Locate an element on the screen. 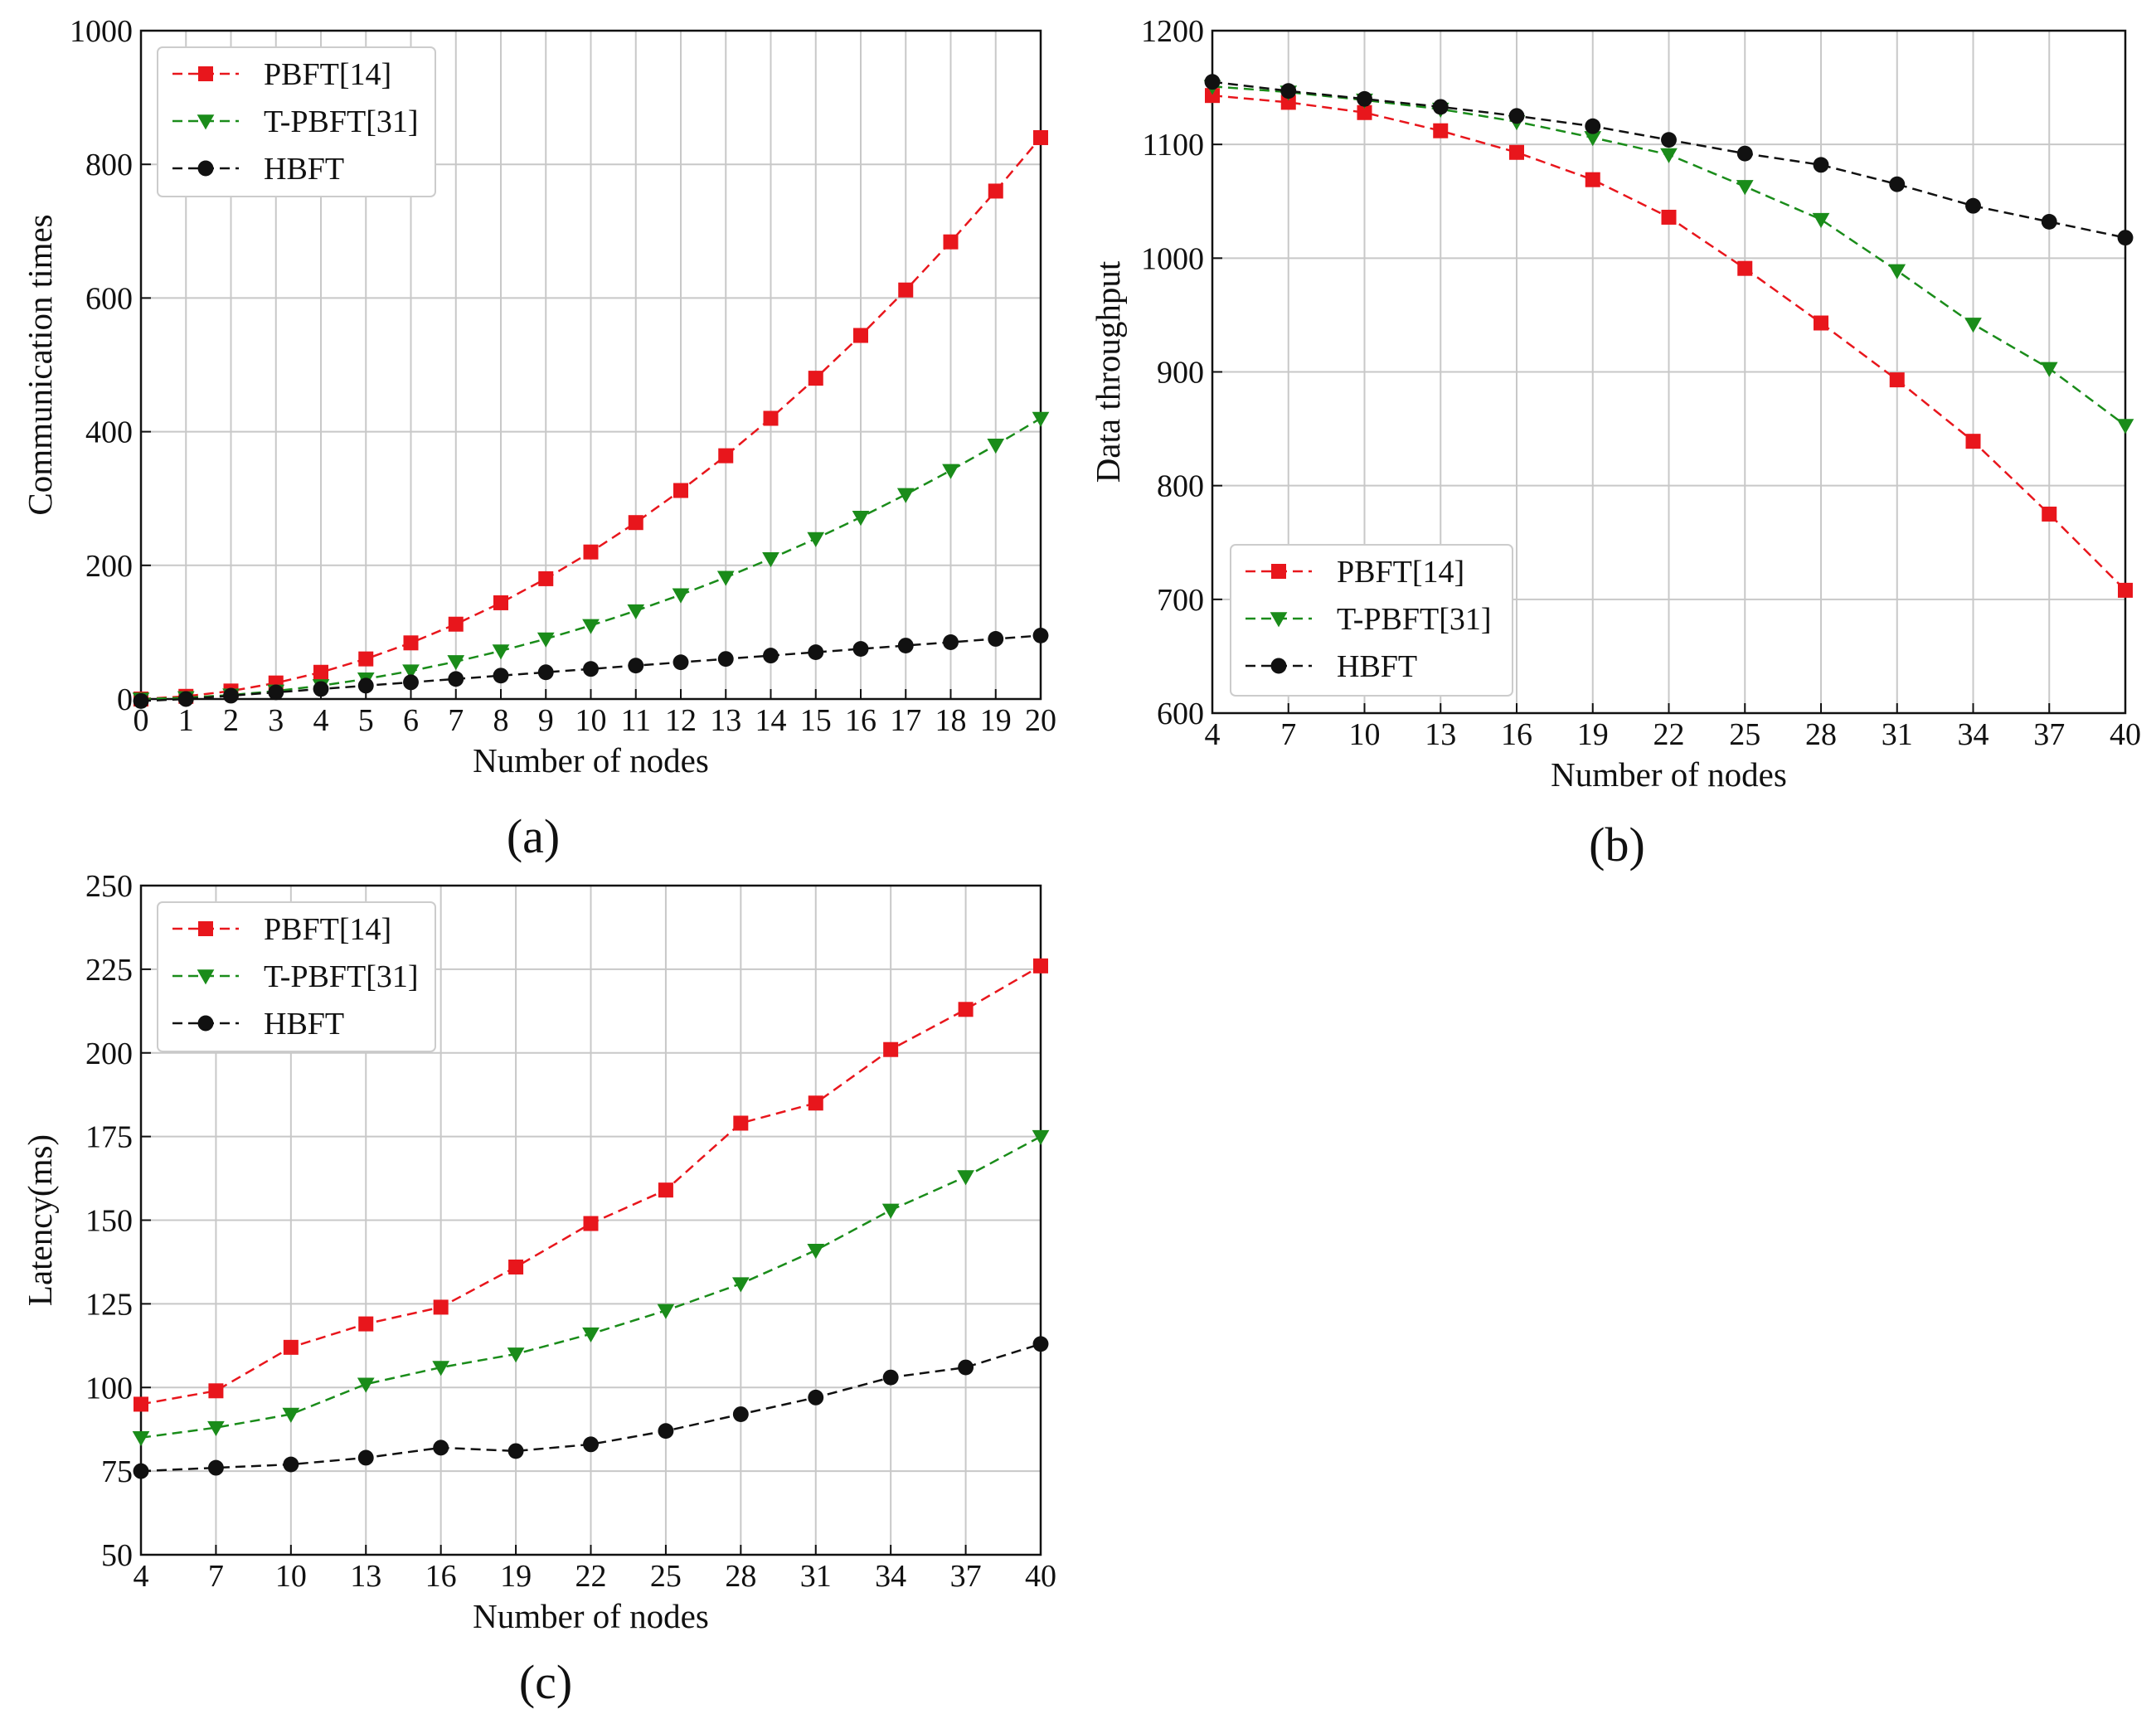  x-tick-label: 37 is located at coordinates (966, 1577).